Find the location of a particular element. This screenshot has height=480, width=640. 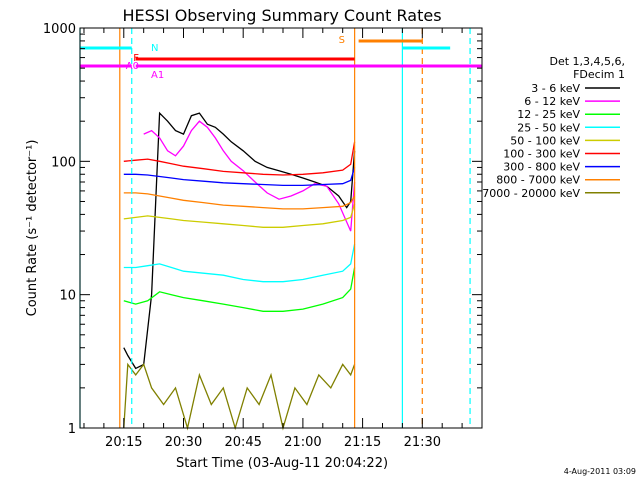

flag-bars-layer: N FA0 A1 S is located at coordinates (281, 58).